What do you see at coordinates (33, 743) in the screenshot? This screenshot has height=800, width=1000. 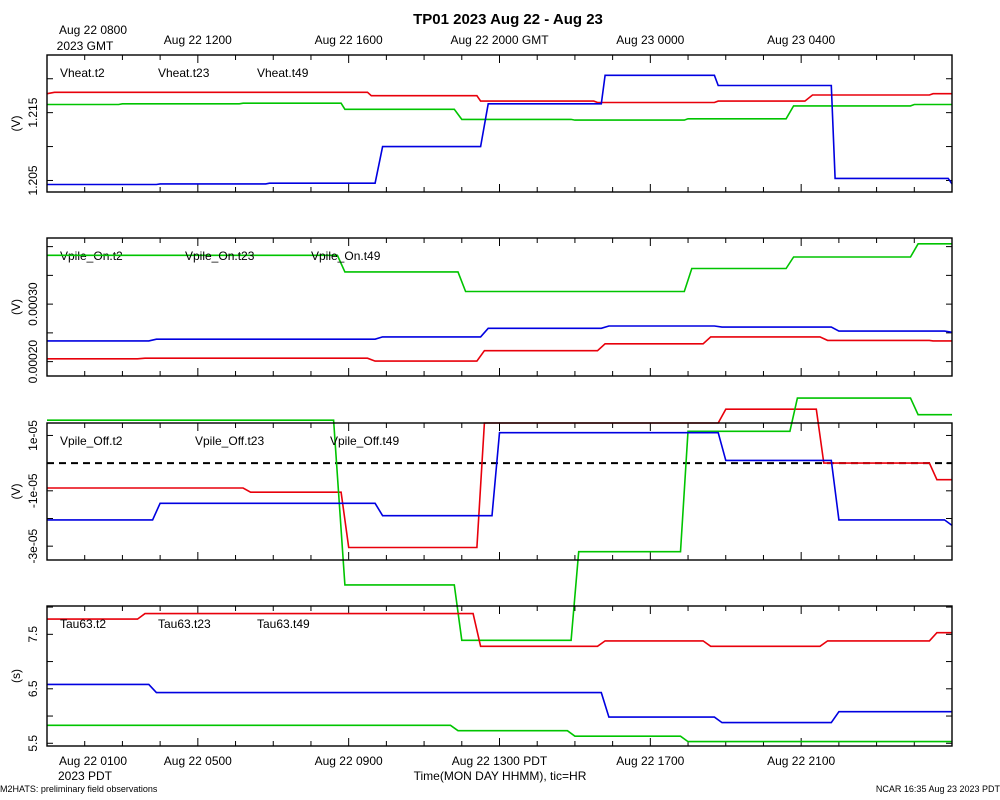 I see `y-tick-label: 5.5` at bounding box center [33, 743].